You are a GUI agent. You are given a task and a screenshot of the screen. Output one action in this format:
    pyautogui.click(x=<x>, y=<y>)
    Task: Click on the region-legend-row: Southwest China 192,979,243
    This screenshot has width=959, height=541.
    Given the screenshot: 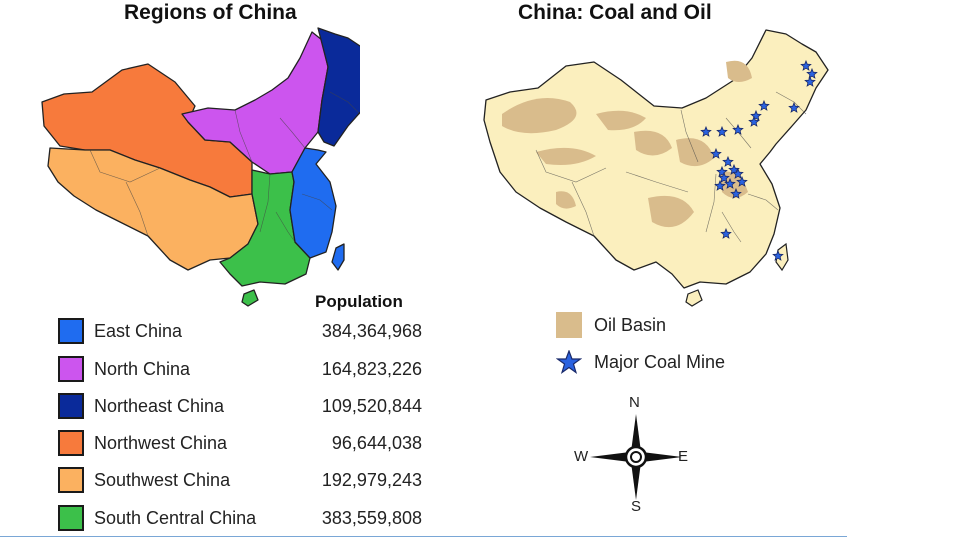 What is the action you would take?
    pyautogui.click(x=243, y=482)
    